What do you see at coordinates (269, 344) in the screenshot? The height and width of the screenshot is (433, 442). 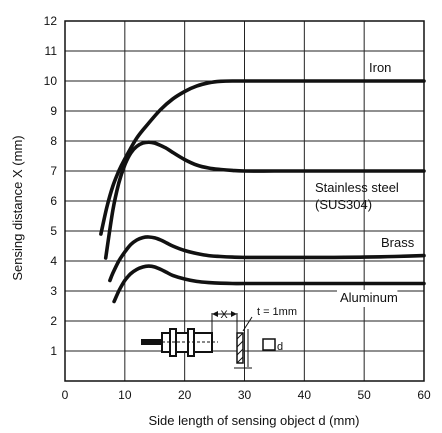 I see `object-square` at bounding box center [269, 344].